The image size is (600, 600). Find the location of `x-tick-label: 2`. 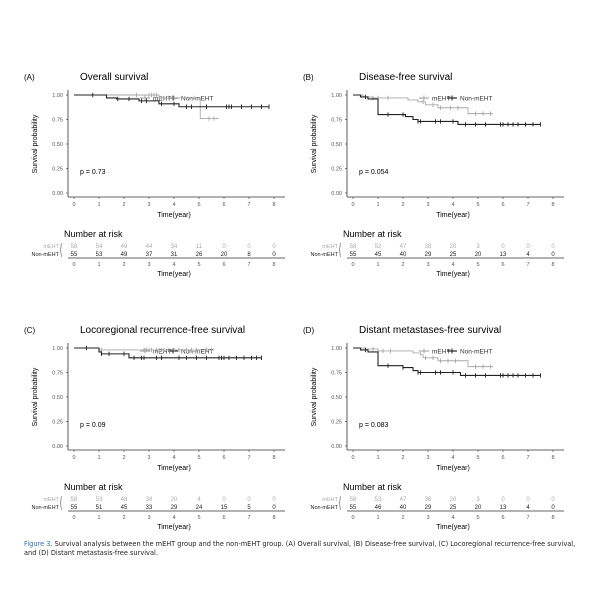

x-tick-label: 2 is located at coordinates (123, 458).